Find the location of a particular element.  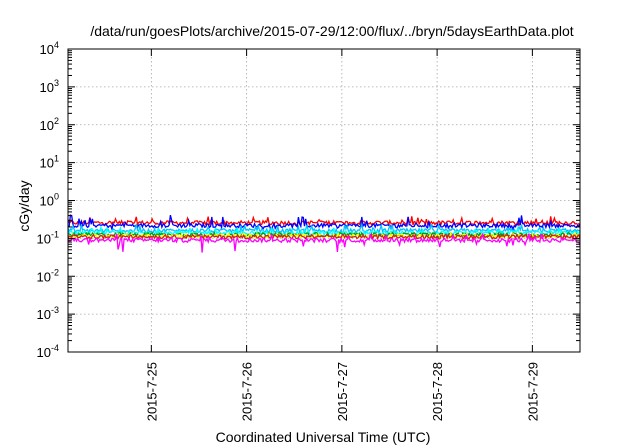

x-tick-label: 2015-7-25 is located at coordinates (151, 391).